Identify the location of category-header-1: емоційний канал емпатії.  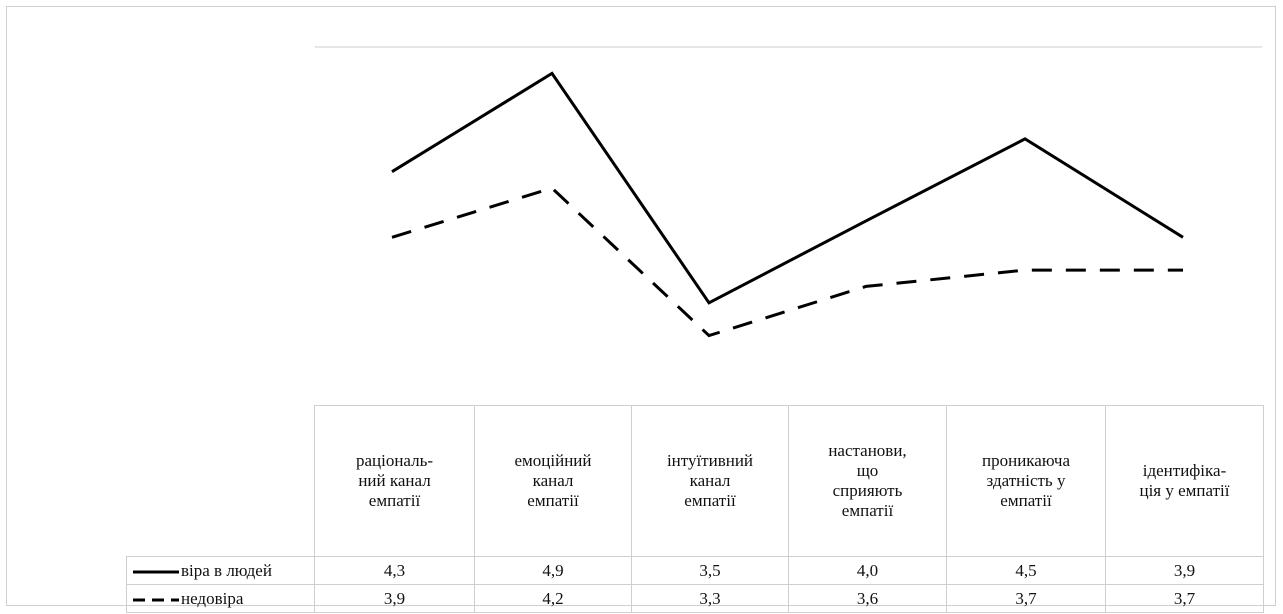
(553, 481).